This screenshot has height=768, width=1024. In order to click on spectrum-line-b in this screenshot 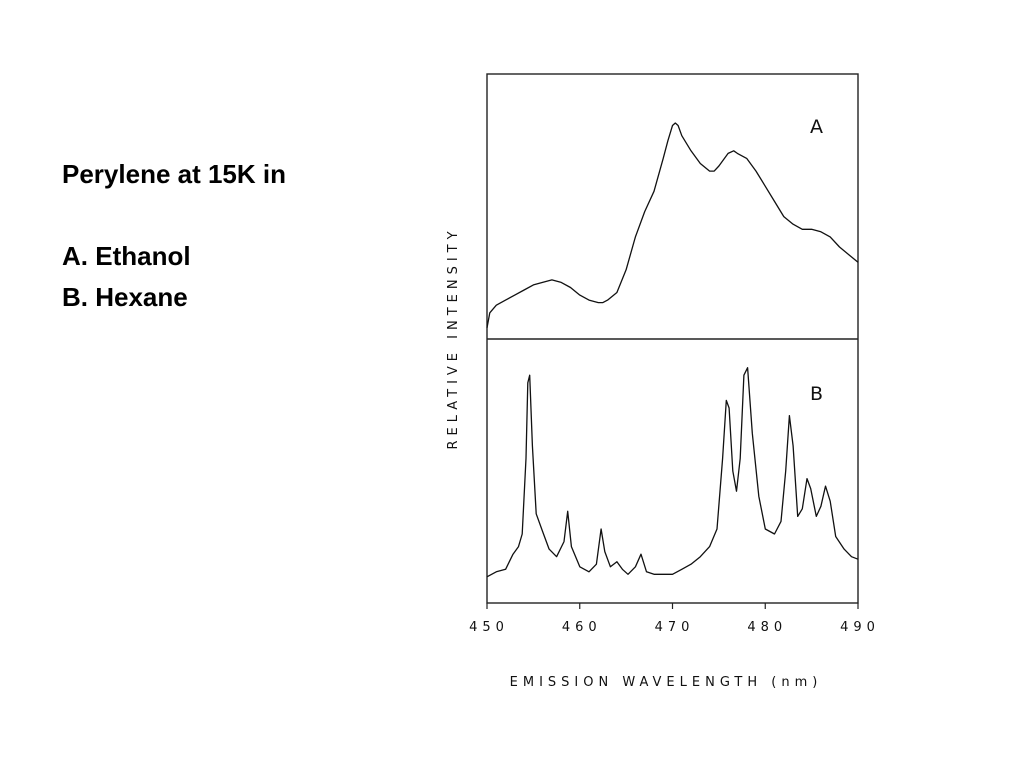, I will do `click(672, 472)`.